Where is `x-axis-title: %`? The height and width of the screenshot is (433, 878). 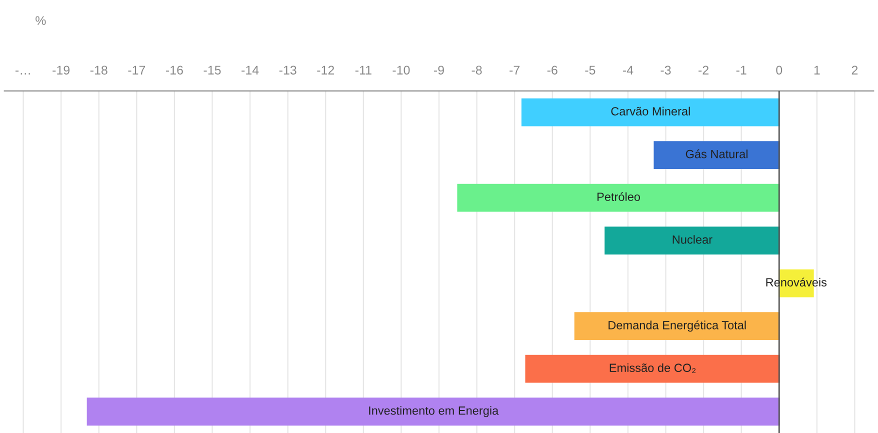 x-axis-title: % is located at coordinates (41, 20).